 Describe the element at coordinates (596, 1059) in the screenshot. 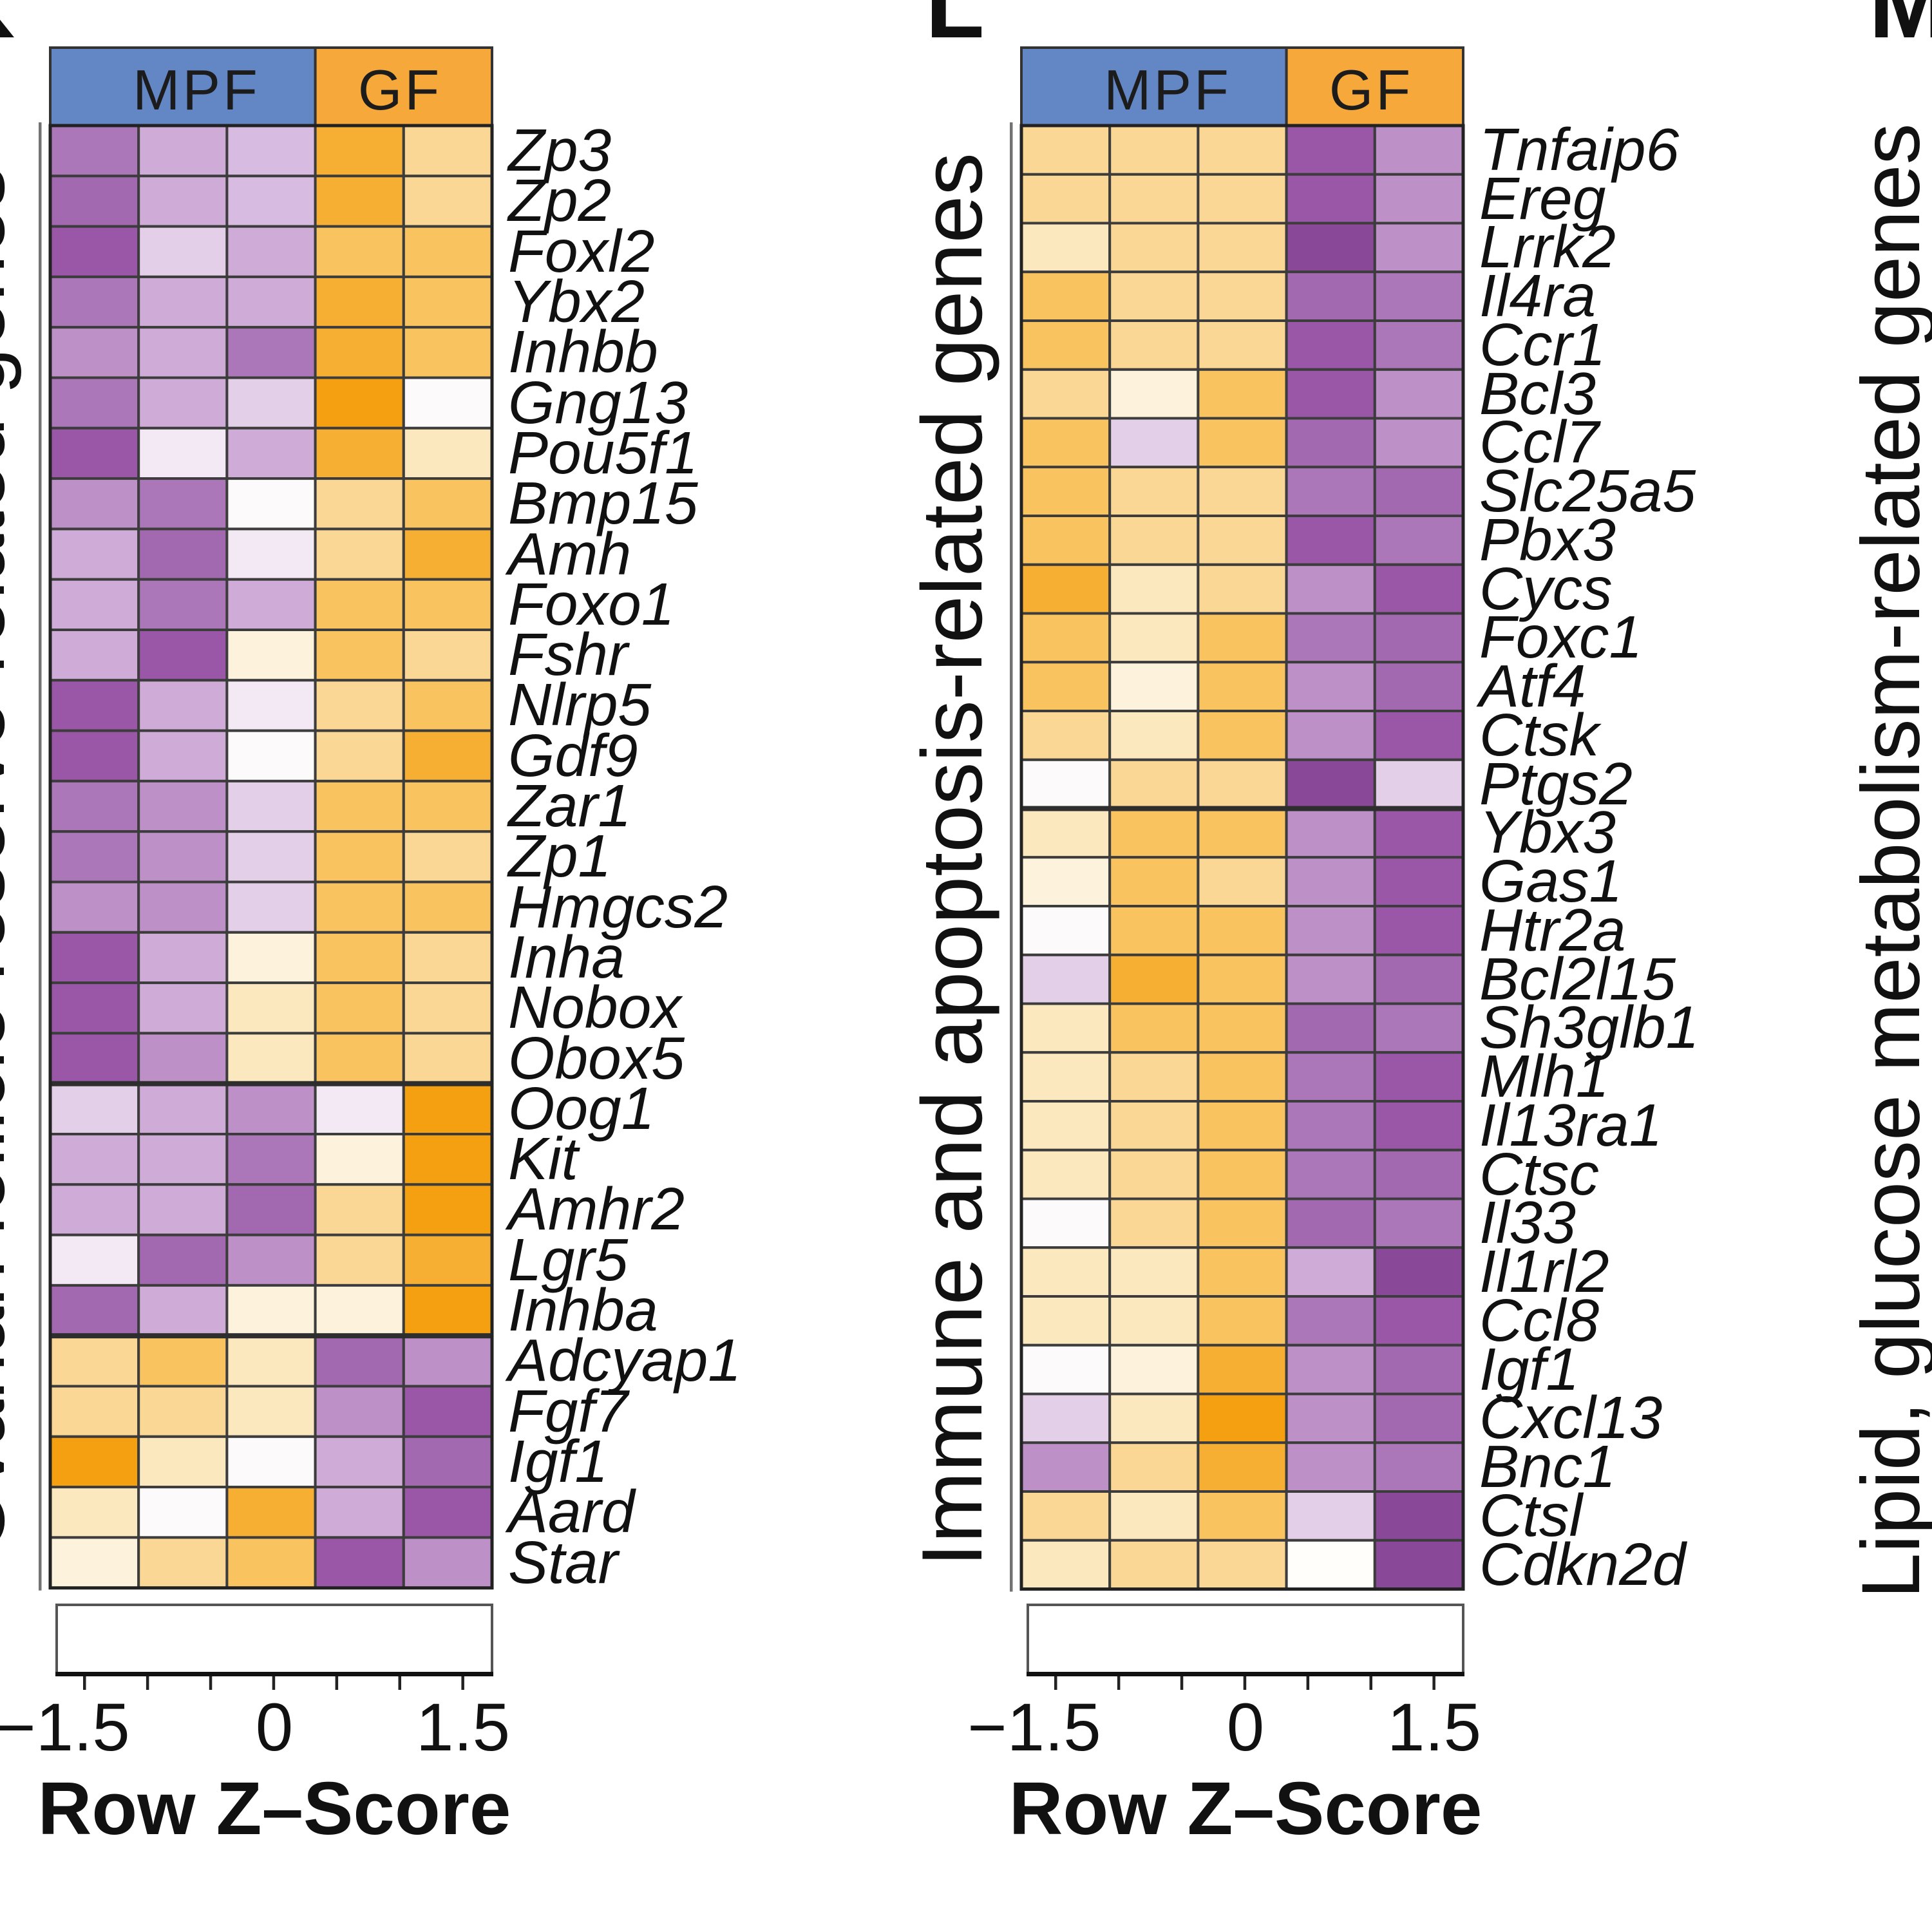

I see `svg-text: Obox5` at that location.